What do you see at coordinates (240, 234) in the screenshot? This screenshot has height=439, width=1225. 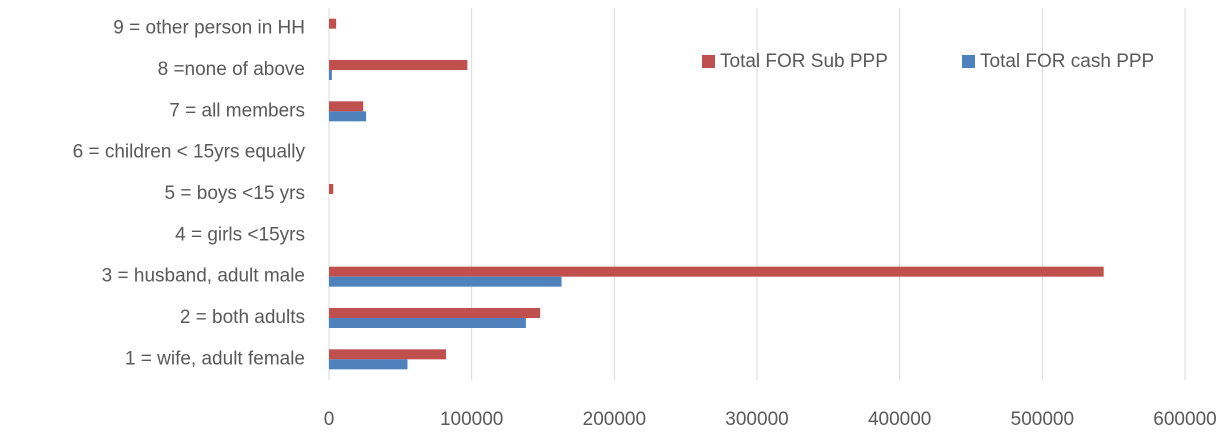 I see `y-tick-label: 4 = girls <15yrs` at bounding box center [240, 234].